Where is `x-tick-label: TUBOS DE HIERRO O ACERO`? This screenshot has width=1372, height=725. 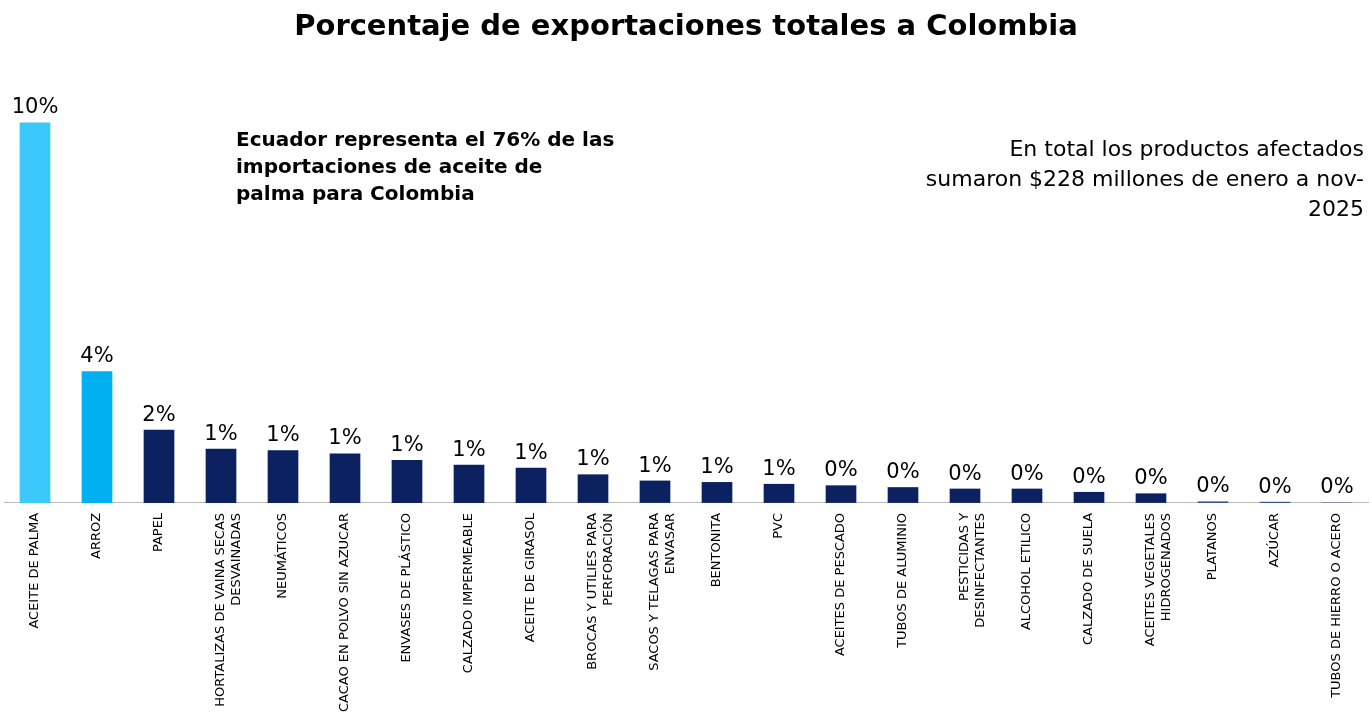
x-tick-label: TUBOS DE HIERRO O ACERO is located at coordinates (1336, 605).